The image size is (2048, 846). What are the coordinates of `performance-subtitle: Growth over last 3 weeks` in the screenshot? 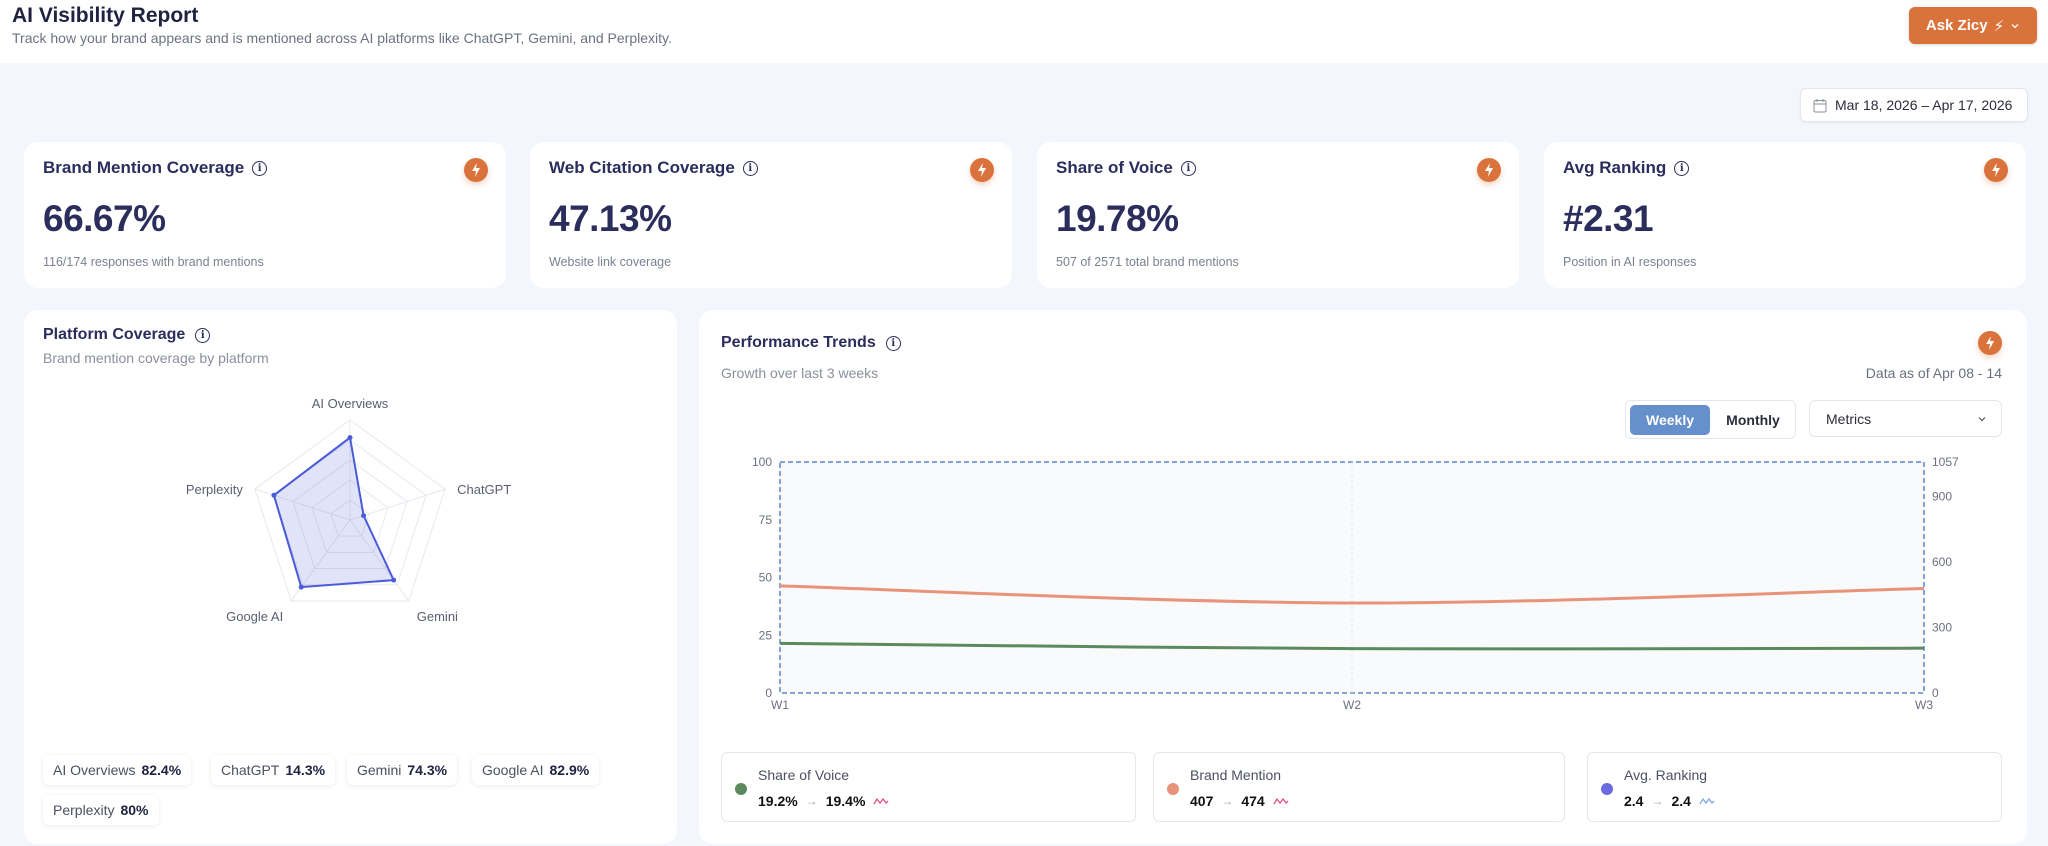 It's located at (800, 373).